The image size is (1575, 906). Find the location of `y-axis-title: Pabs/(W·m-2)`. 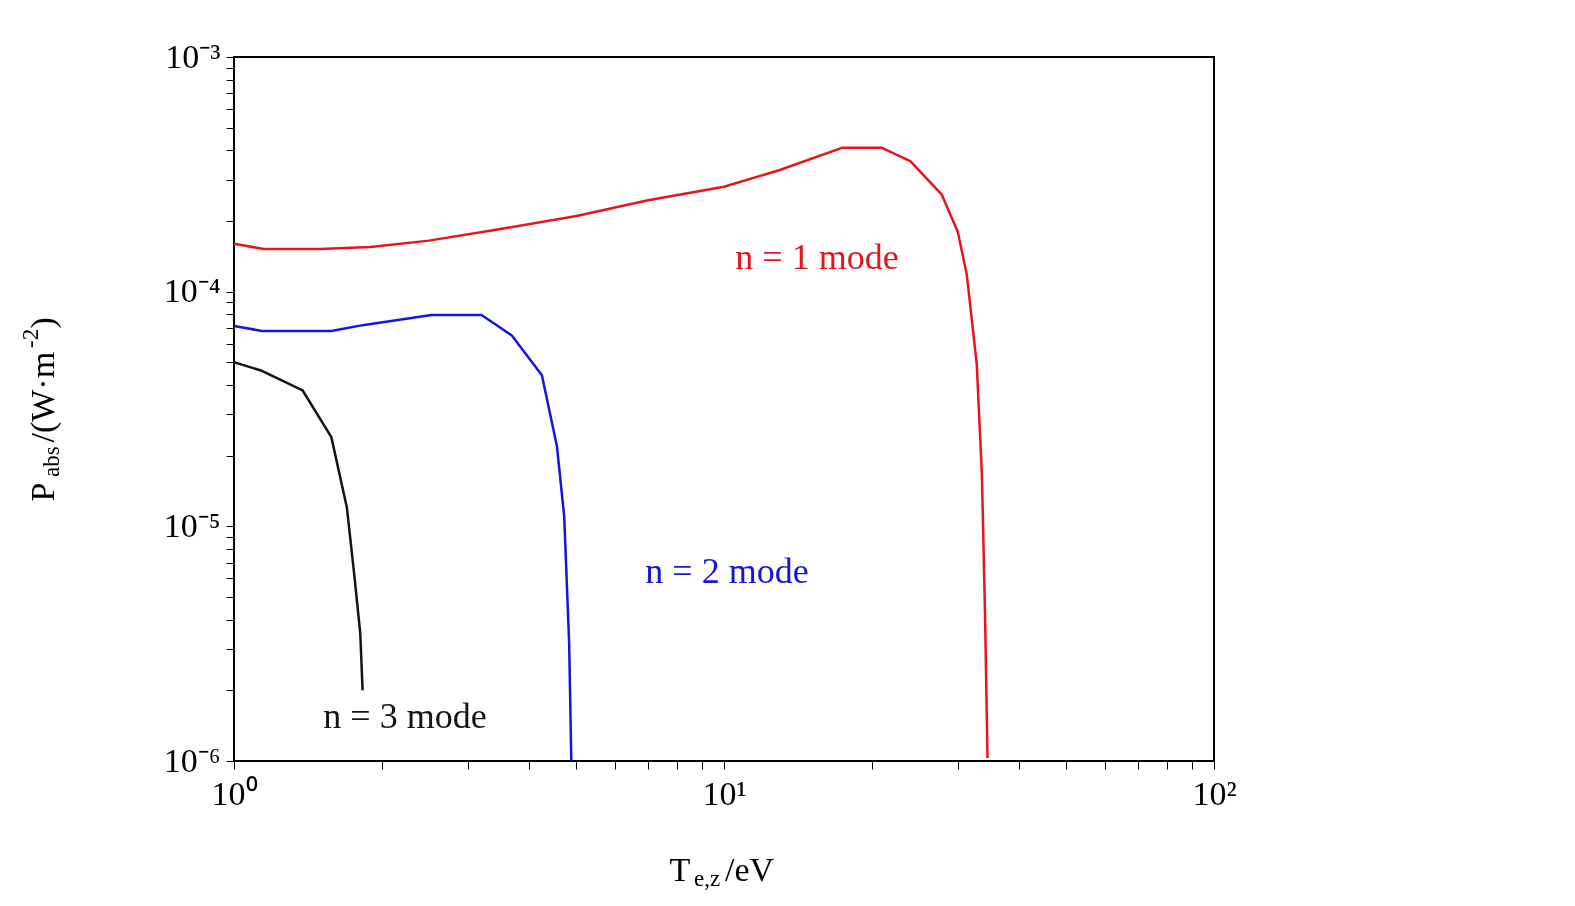

y-axis-title: Pabs/(W·m-2) is located at coordinates (41, 409).